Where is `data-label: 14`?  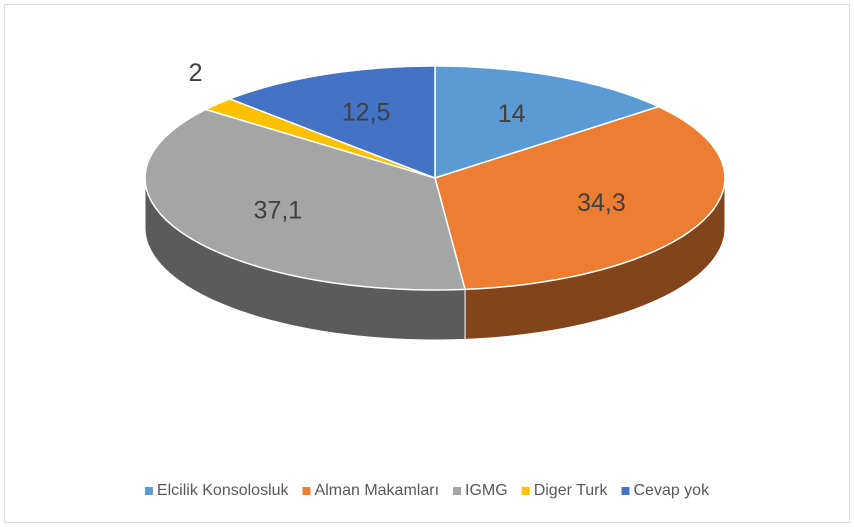
data-label: 14 is located at coordinates (512, 114).